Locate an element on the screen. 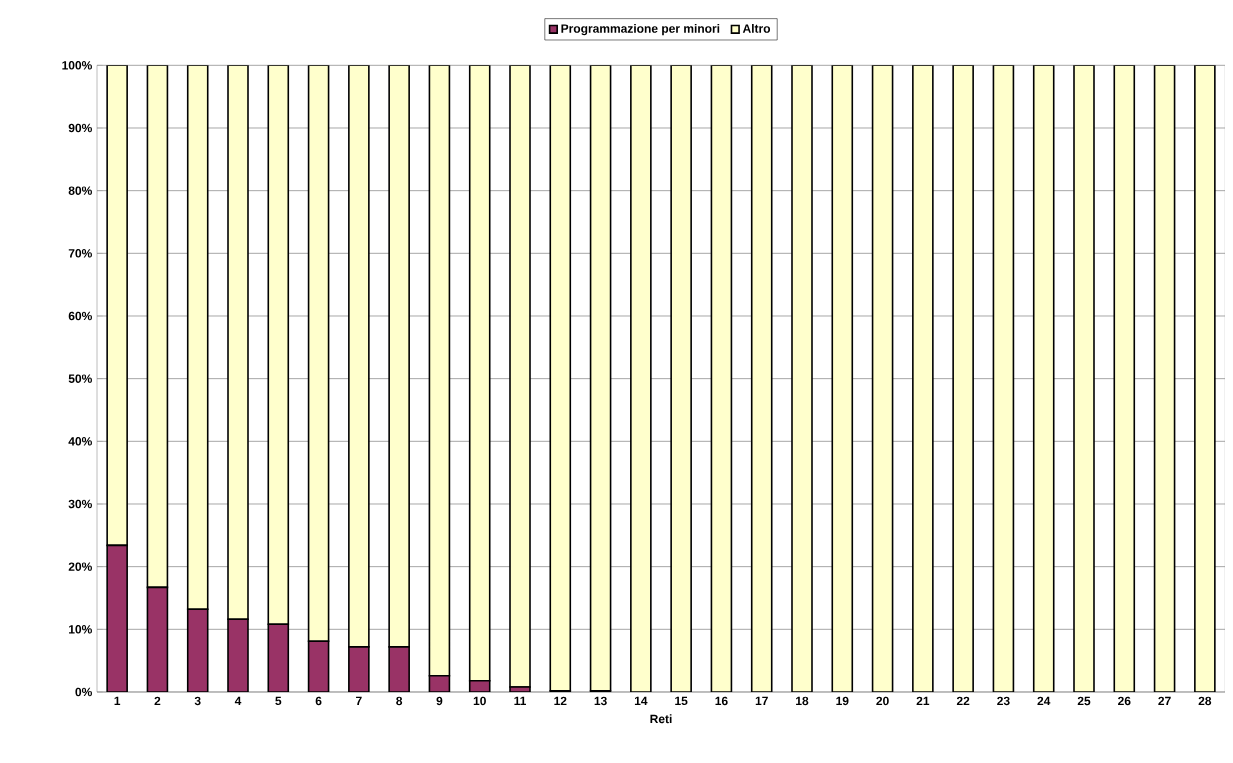 This screenshot has height=763, width=1233. x-tick-label: 9 is located at coordinates (439, 701).